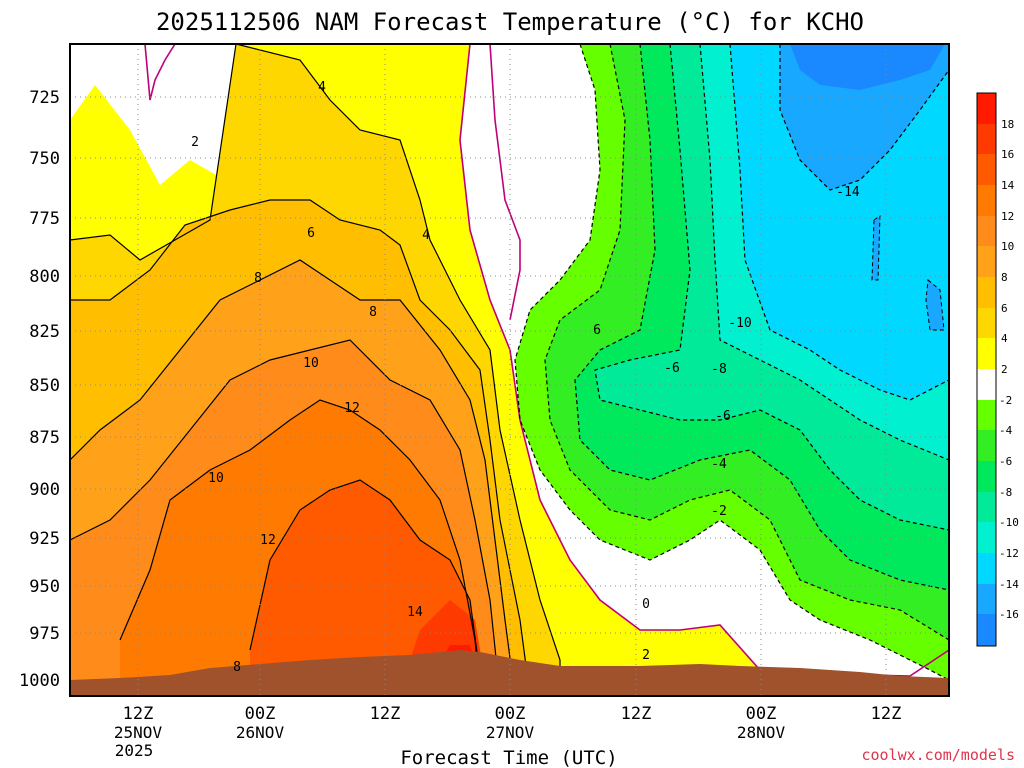  I want to click on iso-label-4: 4, so click(322, 87).